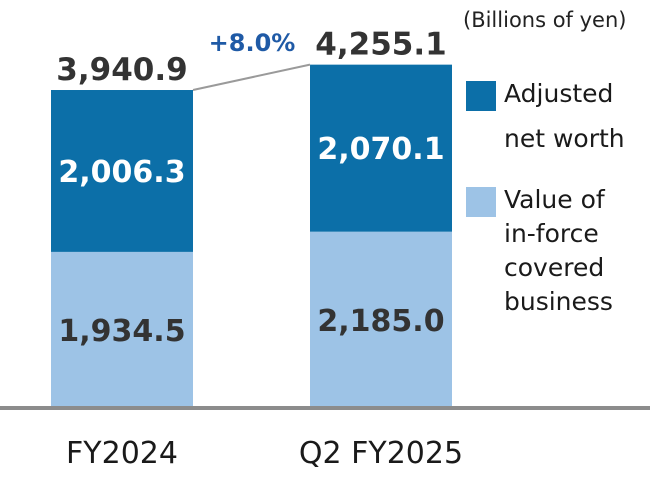 This screenshot has height=480, width=650. I want to click on data-label-value-in-force-0: 1,934.5, so click(121, 331).